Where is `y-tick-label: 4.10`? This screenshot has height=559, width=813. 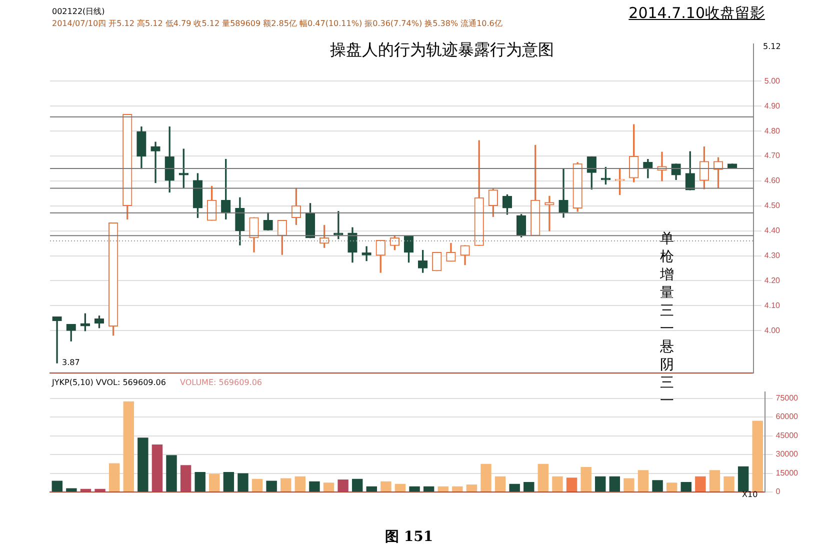
y-tick-label: 4.10 is located at coordinates (772, 305).